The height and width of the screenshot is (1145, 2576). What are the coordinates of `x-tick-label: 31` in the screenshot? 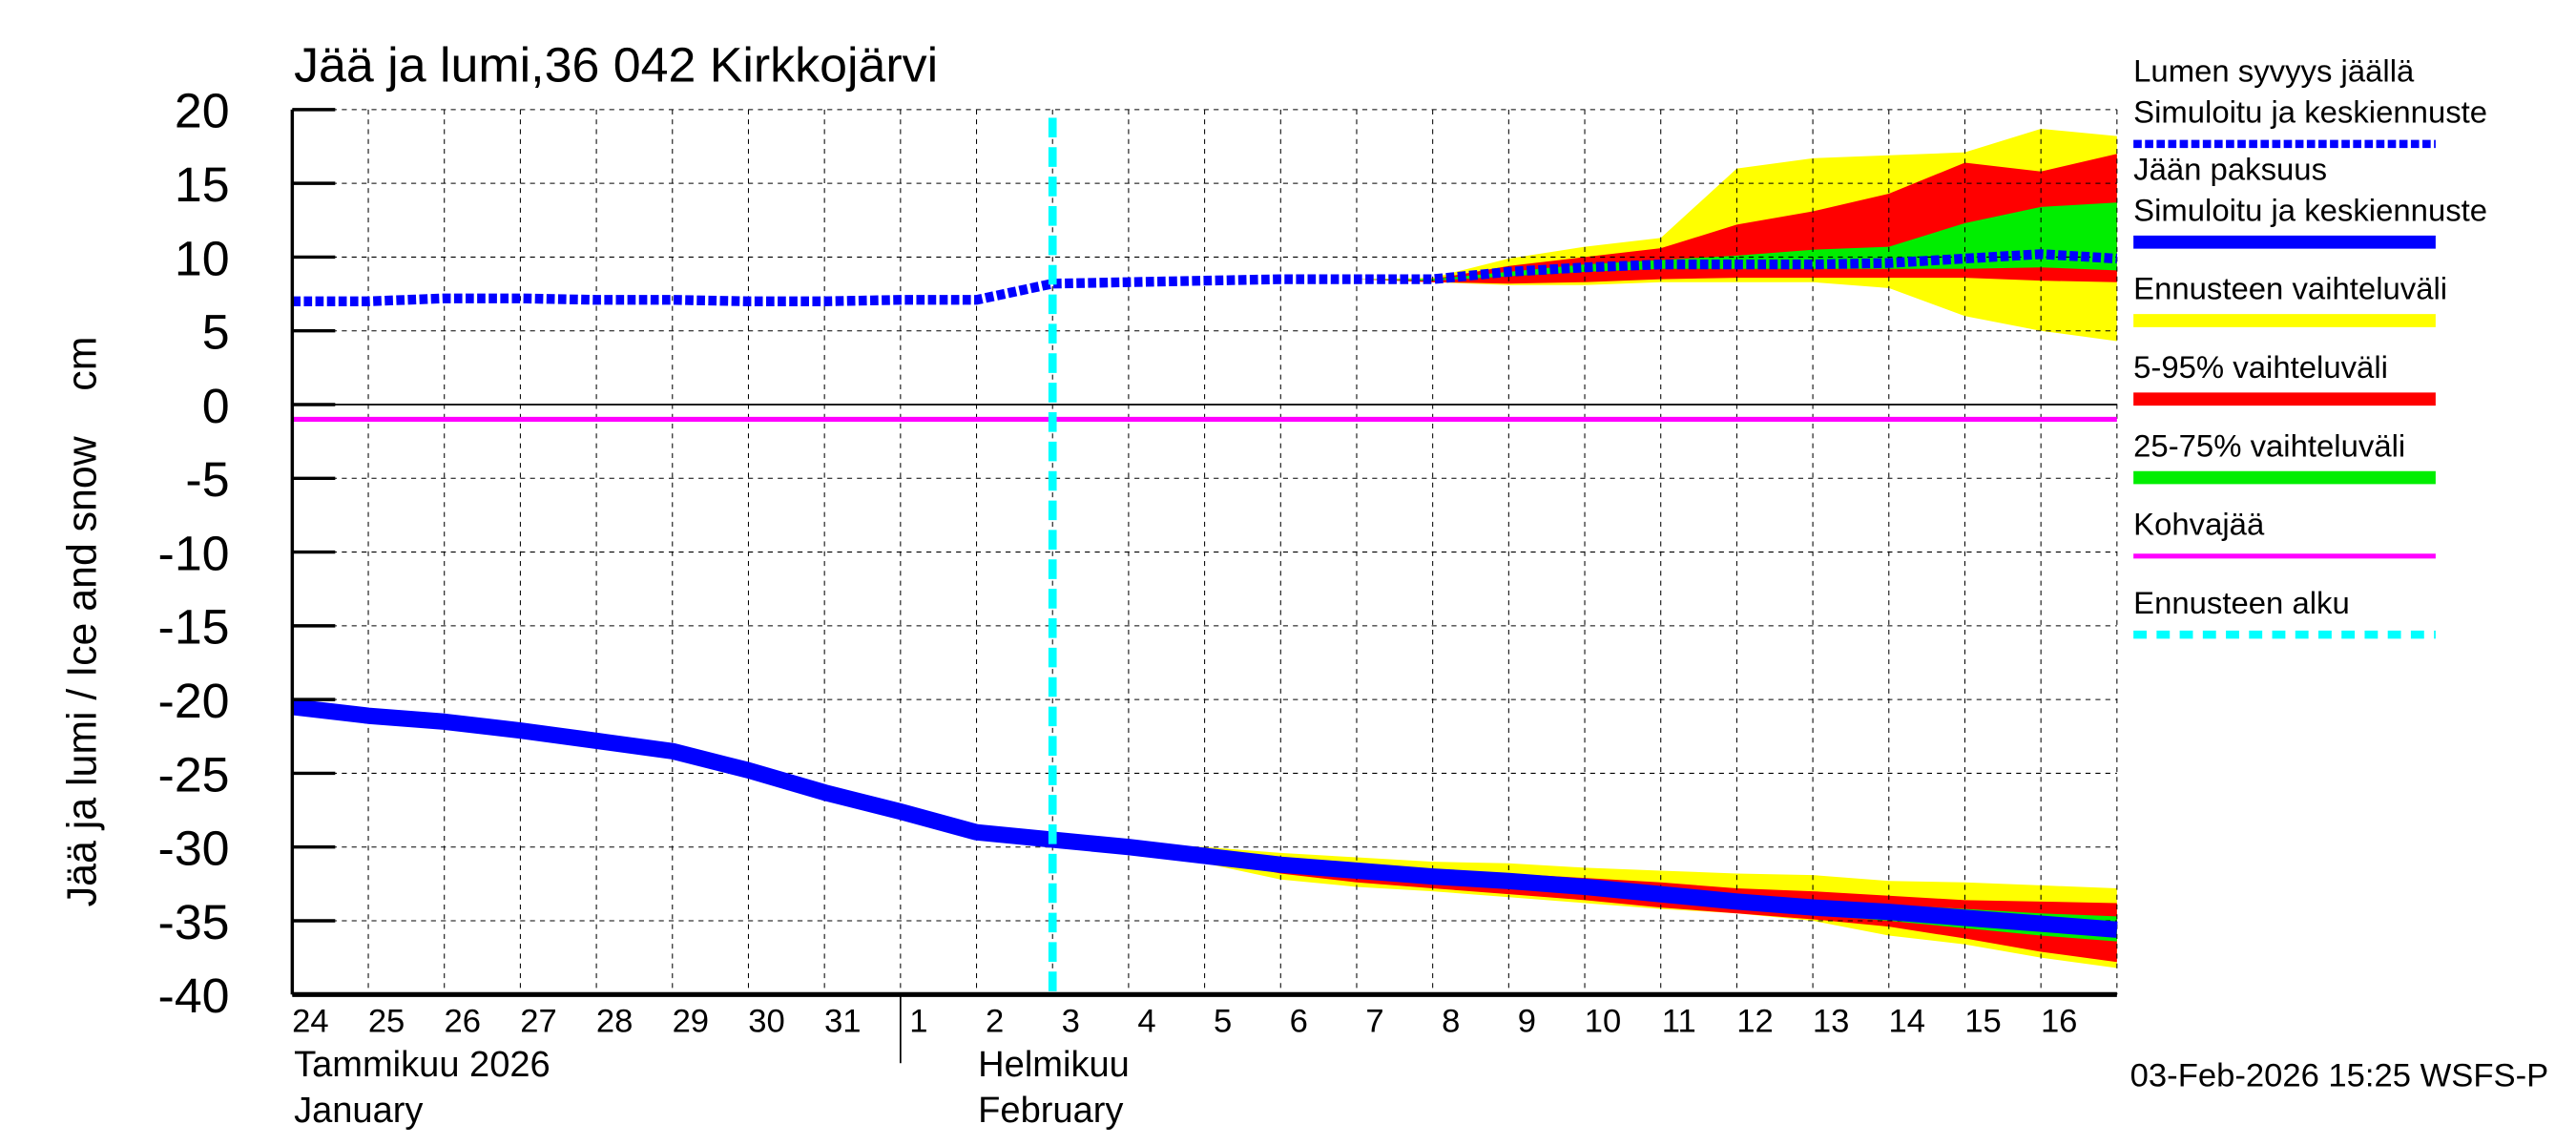 It's located at (842, 1022).